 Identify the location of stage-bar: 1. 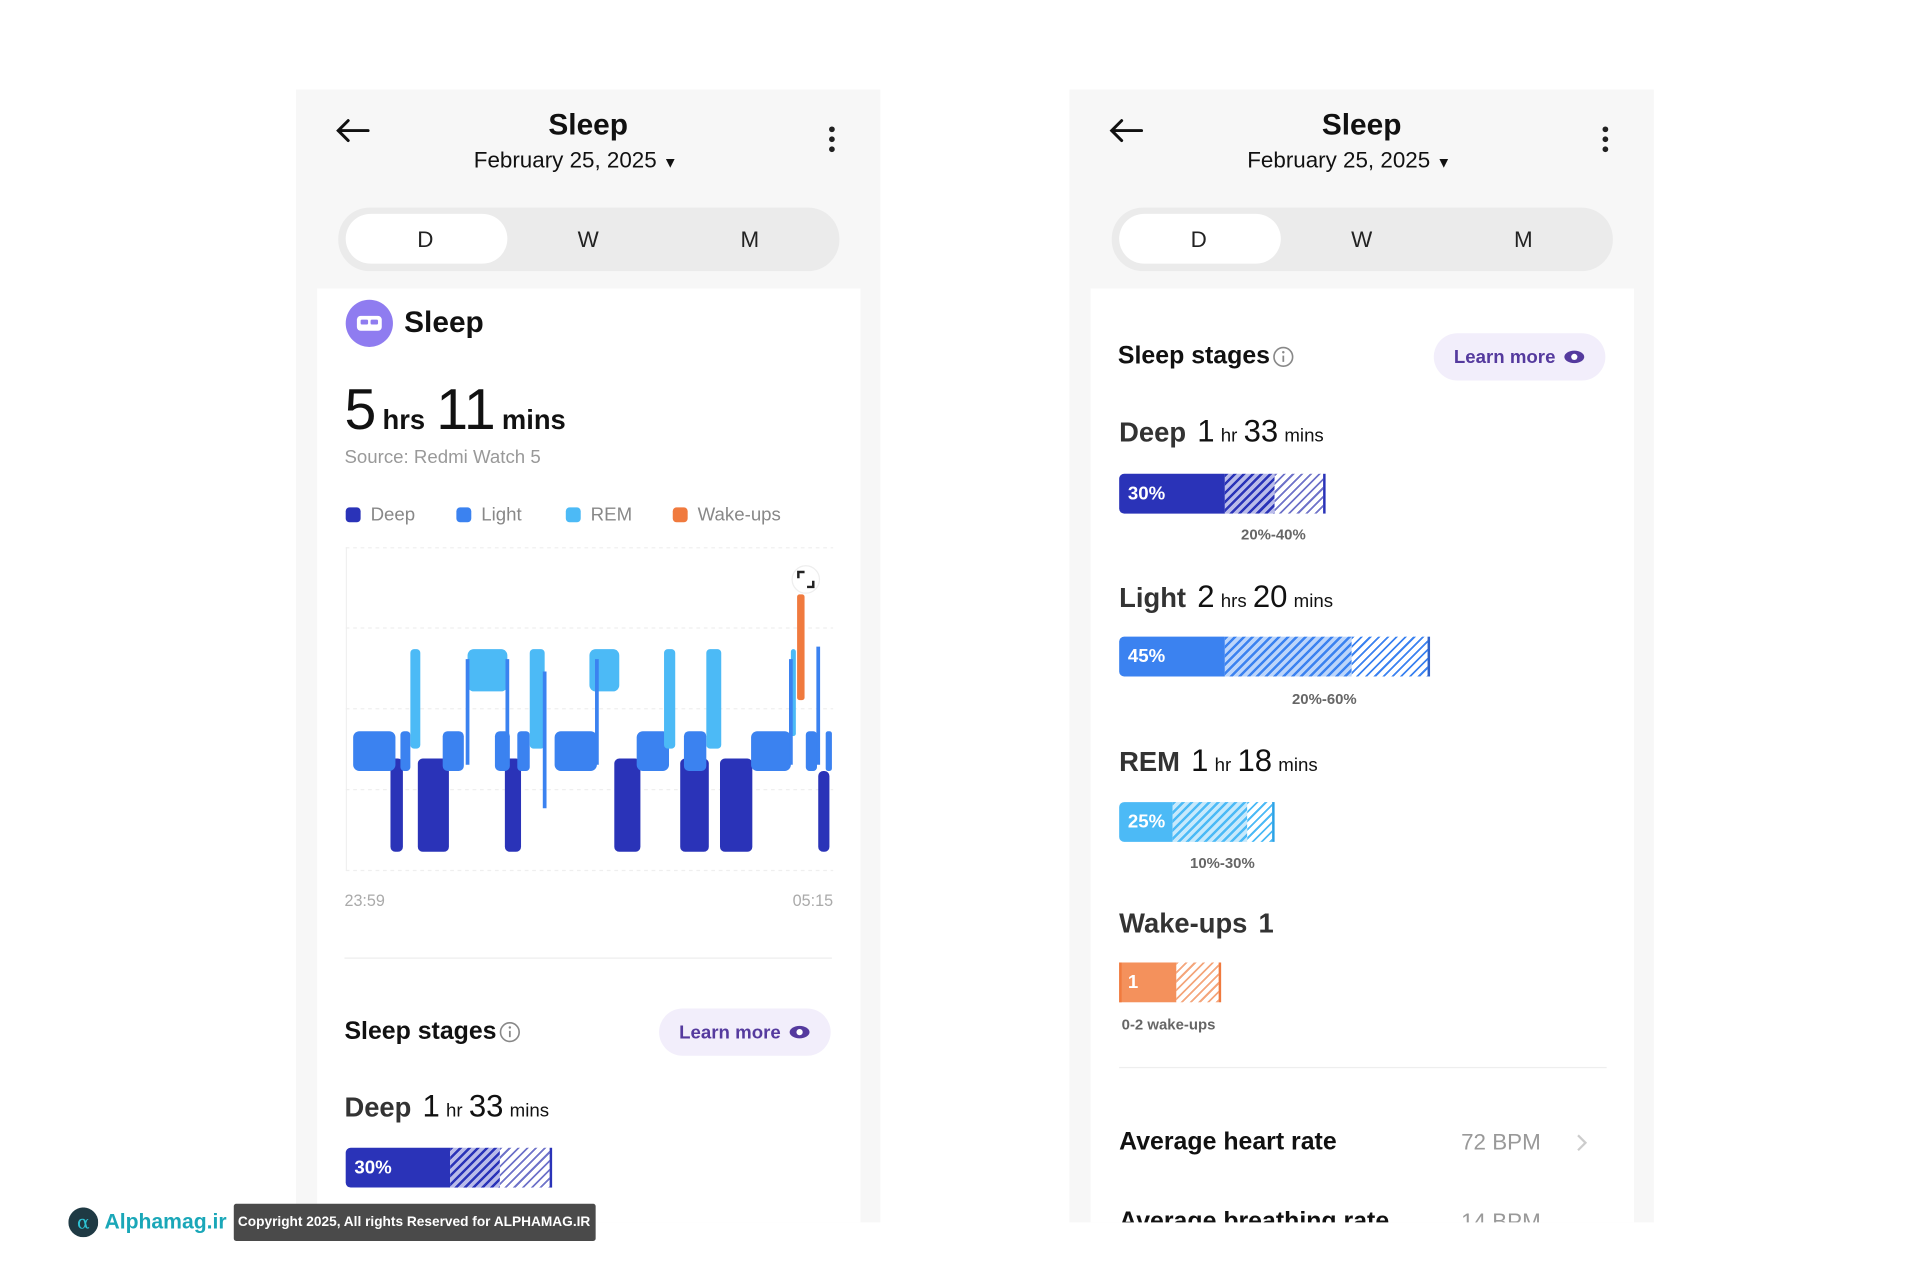
(1170, 982).